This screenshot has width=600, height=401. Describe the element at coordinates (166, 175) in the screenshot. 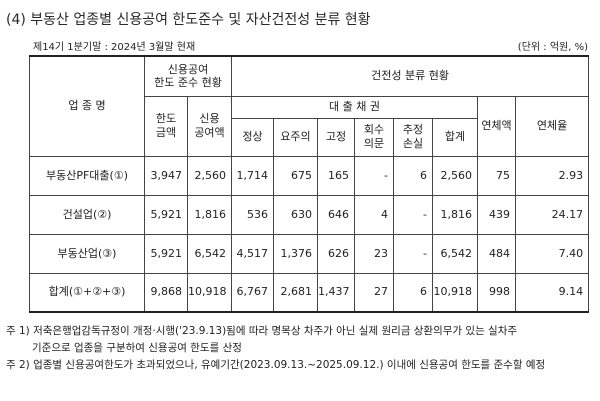

I see `cell-limit: 3,947` at that location.